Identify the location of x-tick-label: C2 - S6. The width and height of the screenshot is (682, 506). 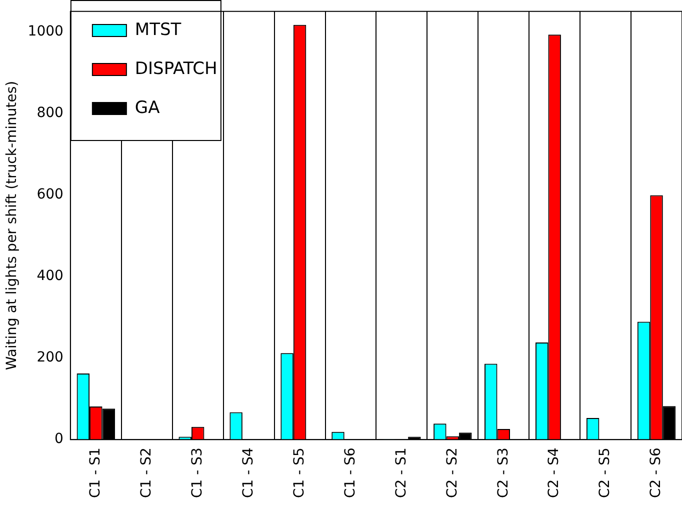
(656, 472).